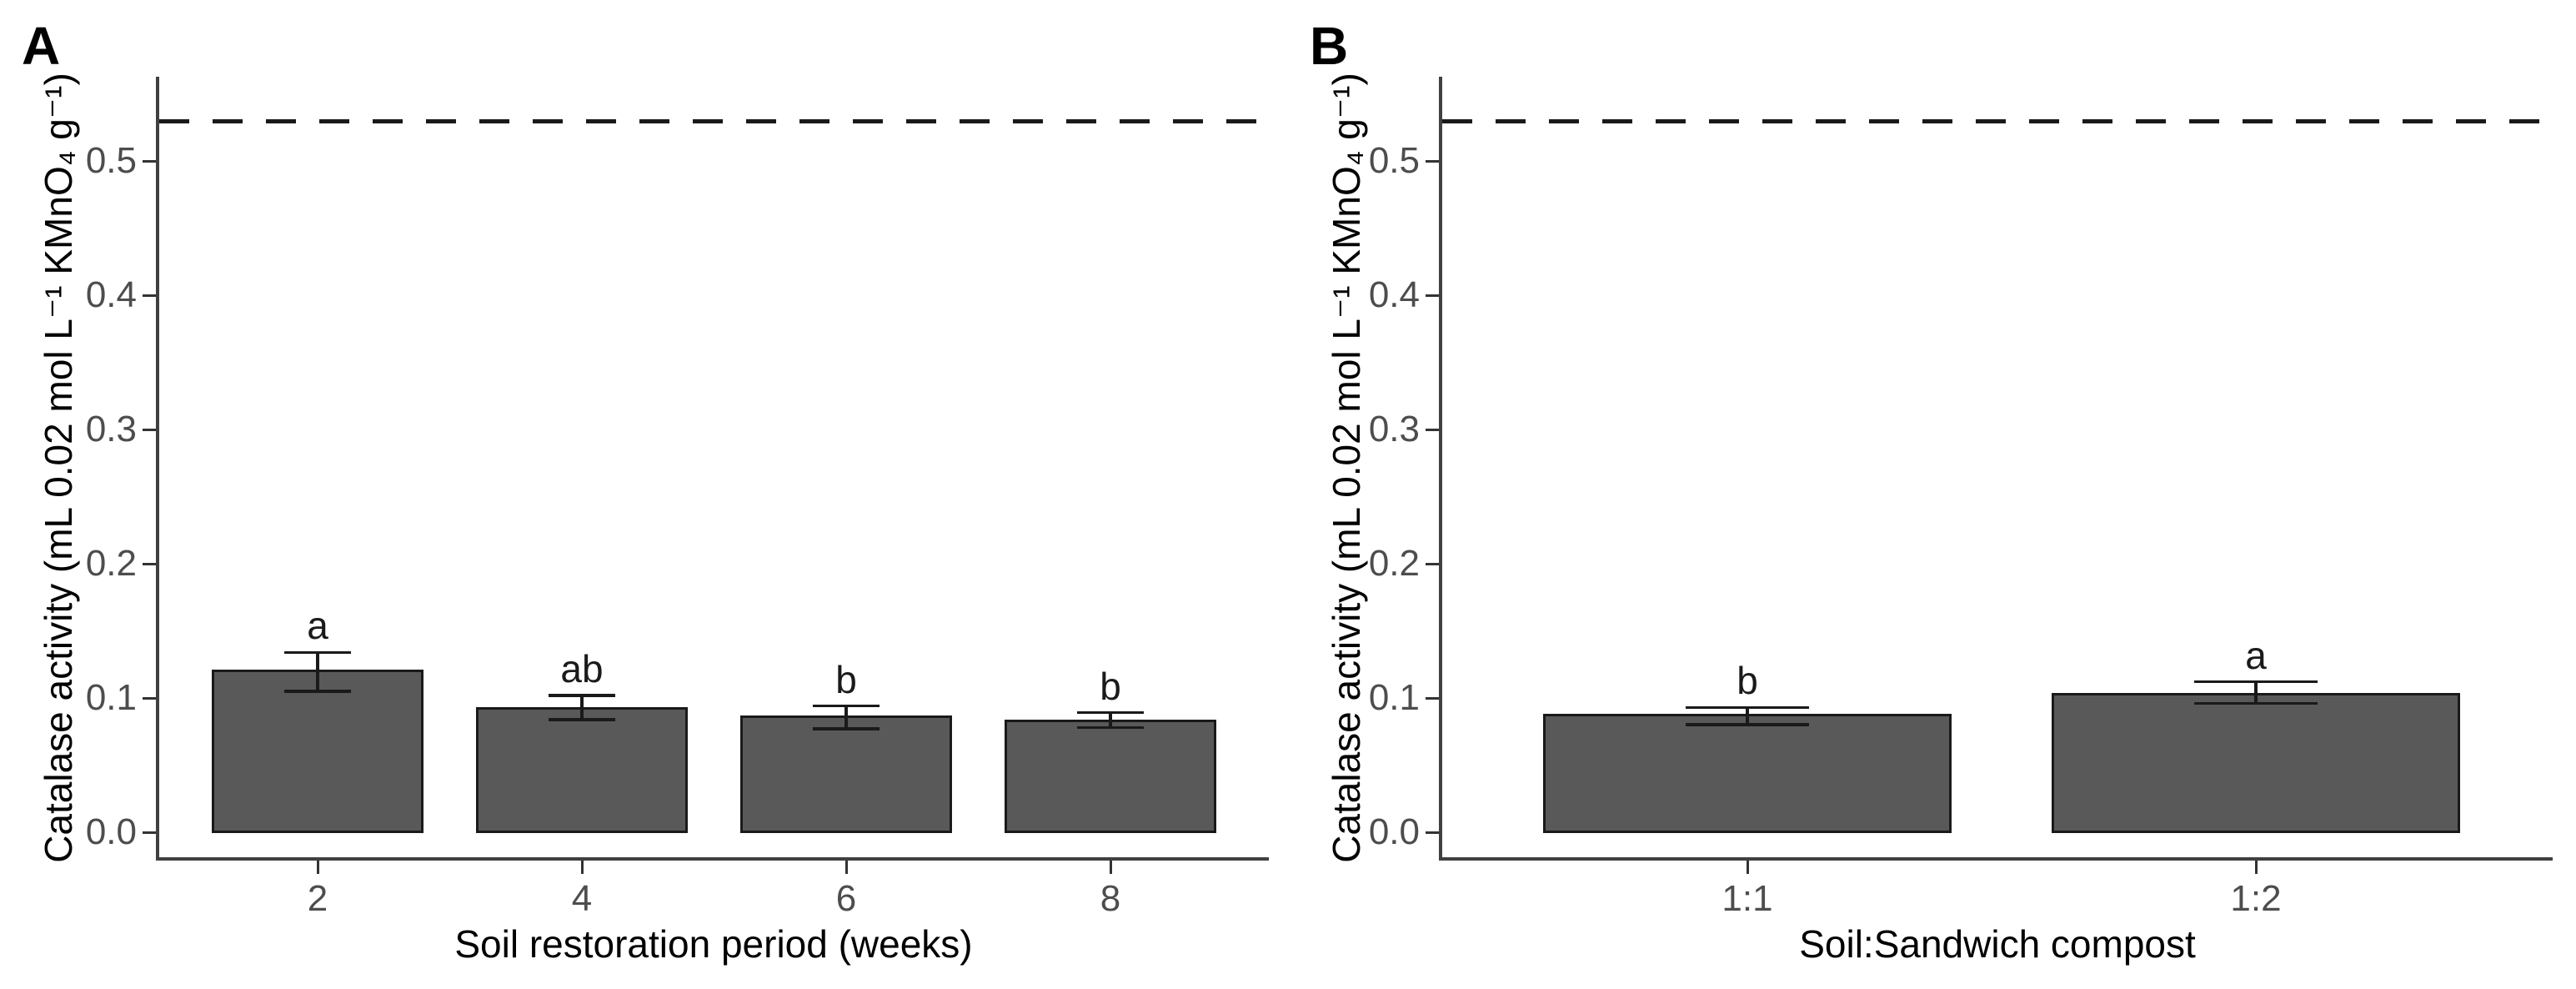 The width and height of the screenshot is (2576, 989). What do you see at coordinates (2256, 899) in the screenshot?
I see `x-tick-label: 1:2` at bounding box center [2256, 899].